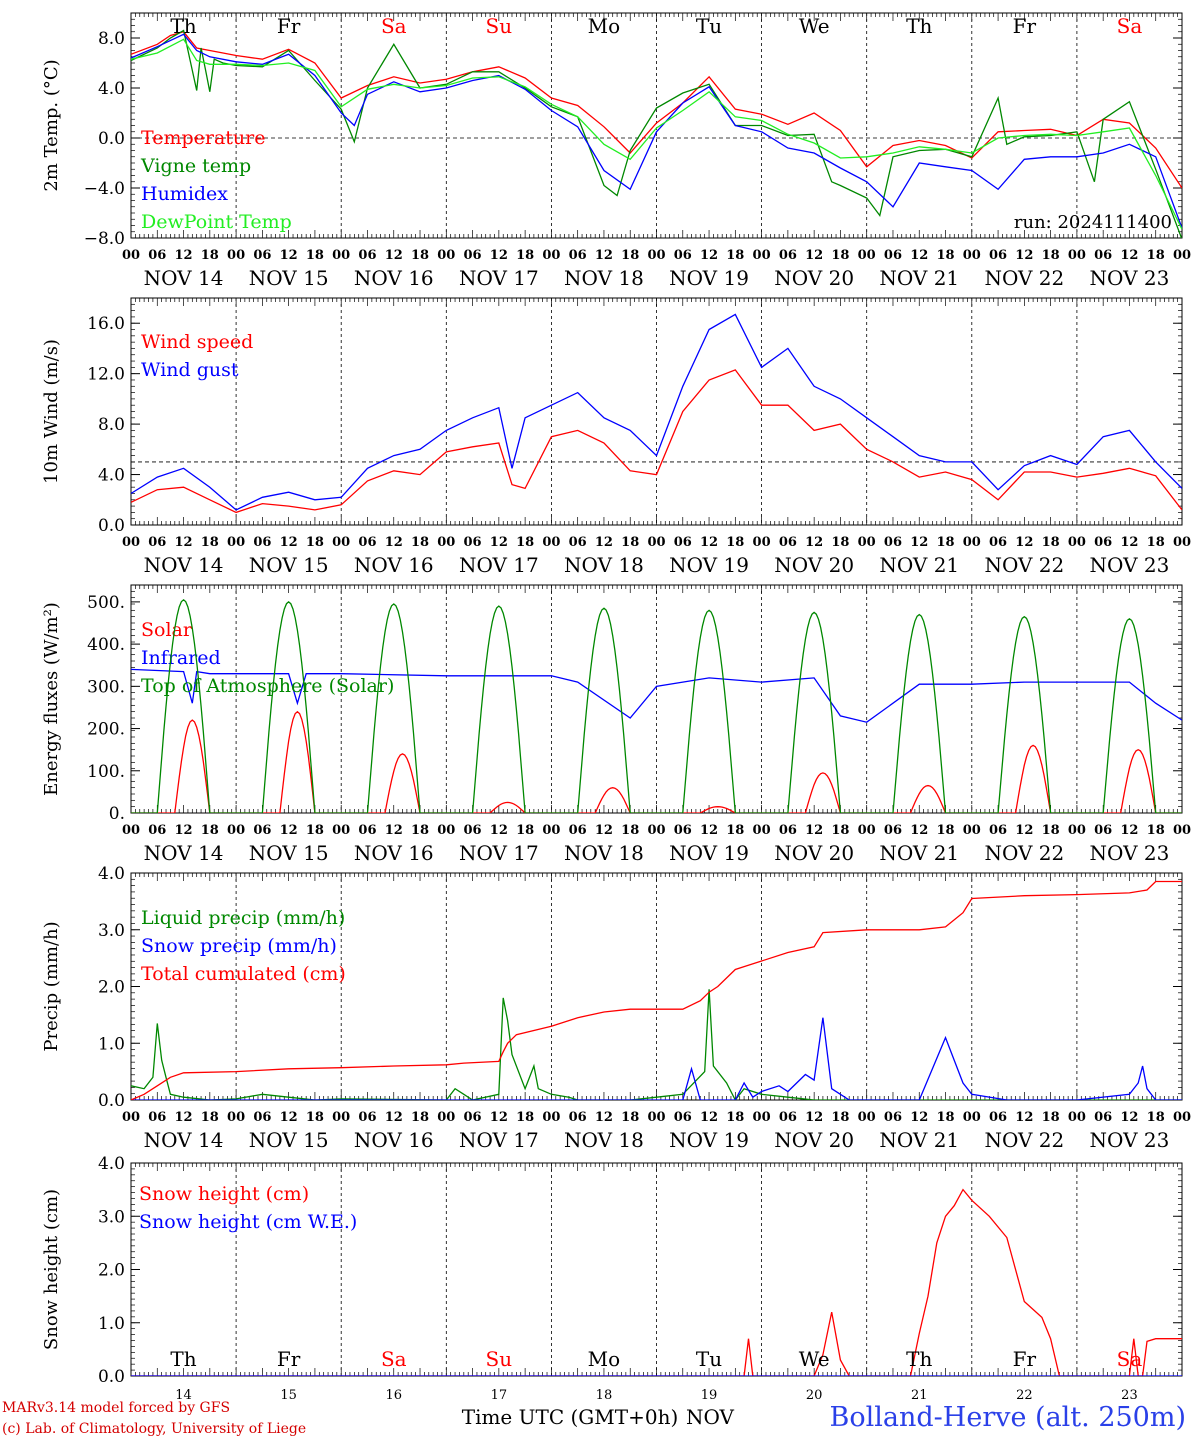 The height and width of the screenshot is (1440, 1194). What do you see at coordinates (709, 26) in the screenshot?
I see `weekday-label: Tu` at bounding box center [709, 26].